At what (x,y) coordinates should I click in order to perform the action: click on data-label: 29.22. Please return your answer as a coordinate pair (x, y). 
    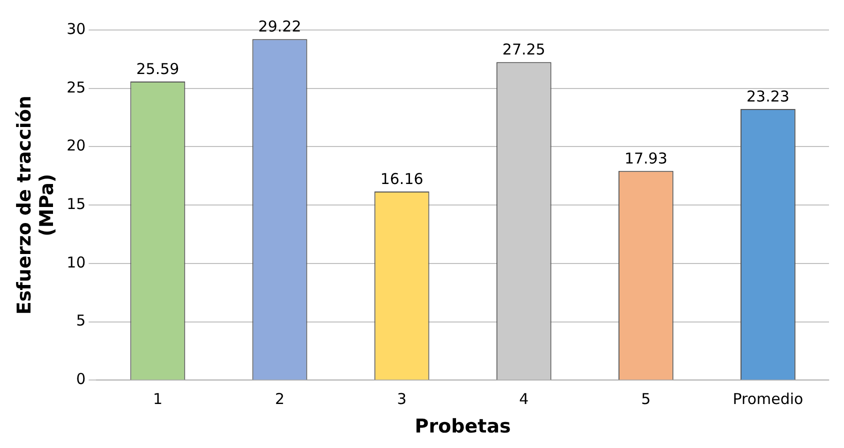
    Looking at the image, I should click on (280, 26).